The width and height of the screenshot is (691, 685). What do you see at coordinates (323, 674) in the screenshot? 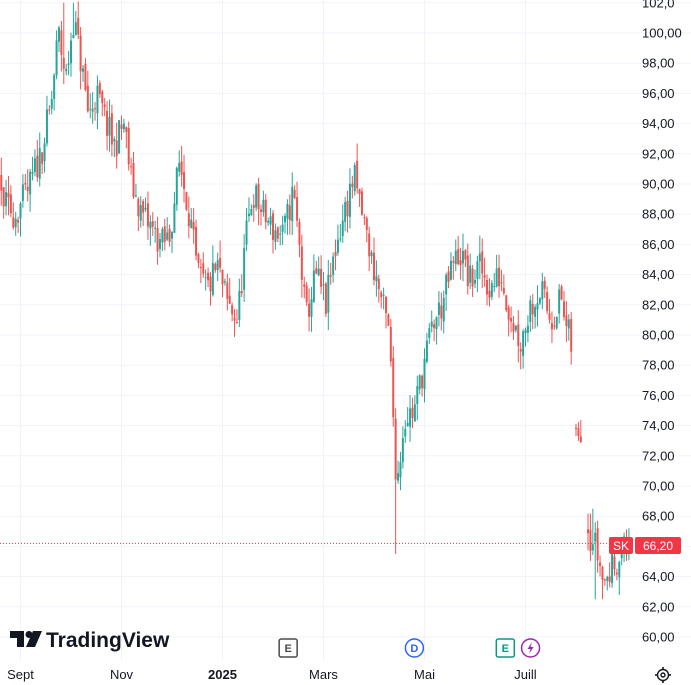
I see `x-tick-label: Mars` at bounding box center [323, 674].